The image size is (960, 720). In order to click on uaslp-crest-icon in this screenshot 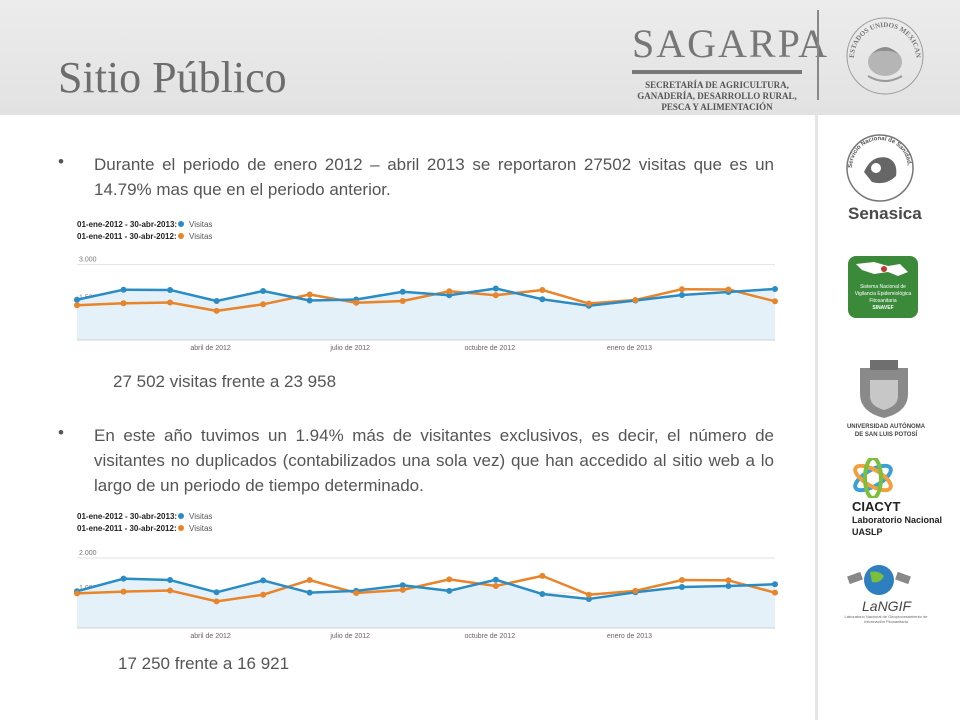, I will do `click(884, 389)`.